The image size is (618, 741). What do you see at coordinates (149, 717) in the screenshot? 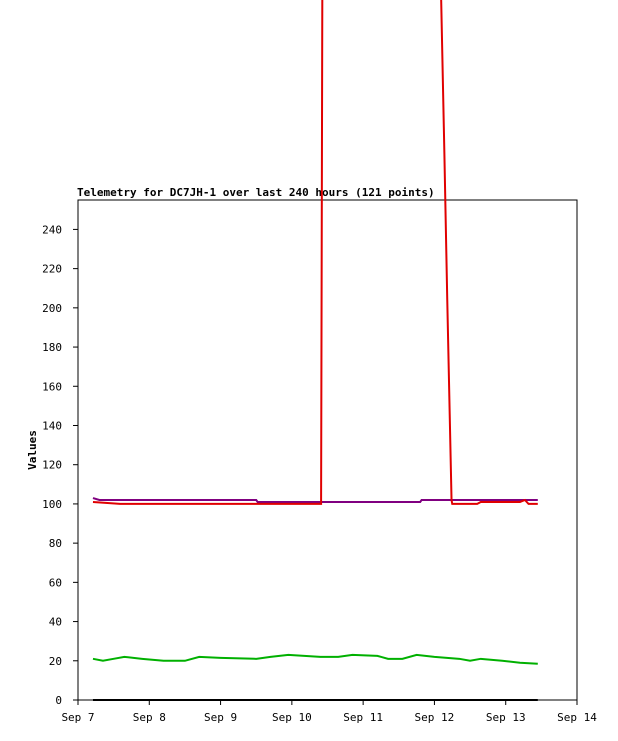
I see `x-tick-label: Sep 8` at bounding box center [149, 717].